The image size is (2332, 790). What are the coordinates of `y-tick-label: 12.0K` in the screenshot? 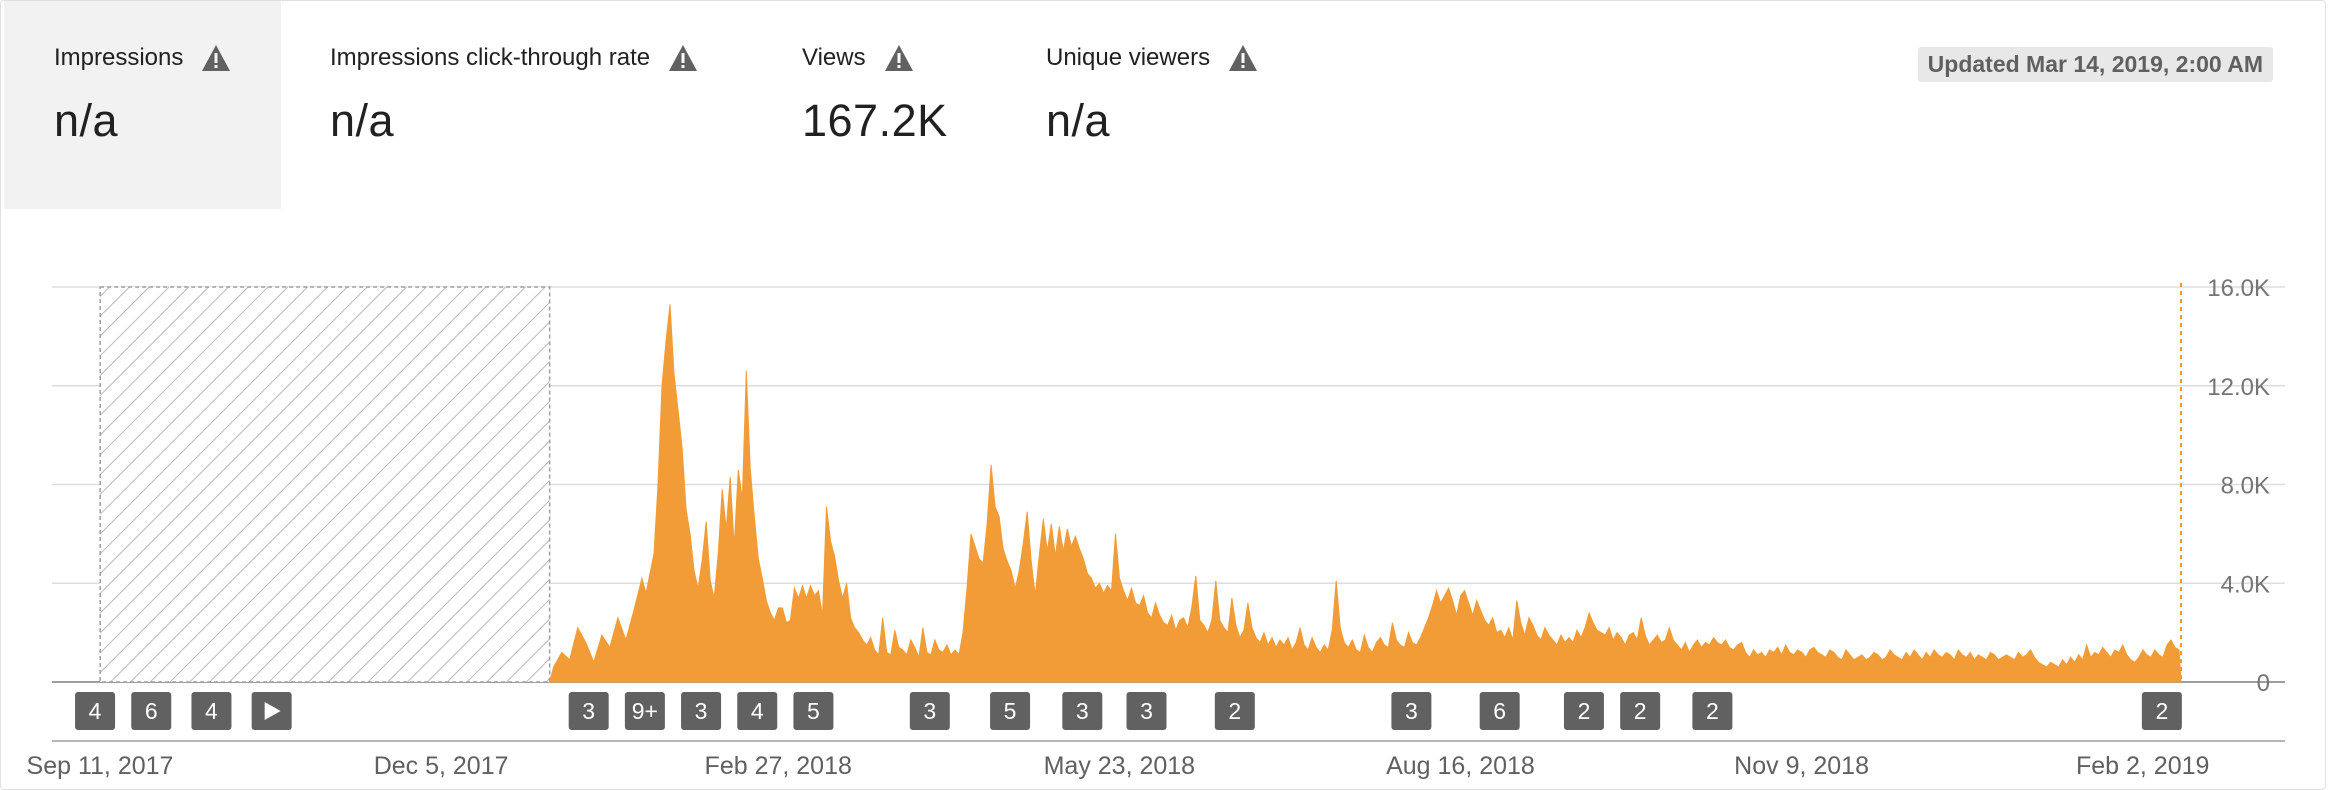 It's located at (2238, 387).